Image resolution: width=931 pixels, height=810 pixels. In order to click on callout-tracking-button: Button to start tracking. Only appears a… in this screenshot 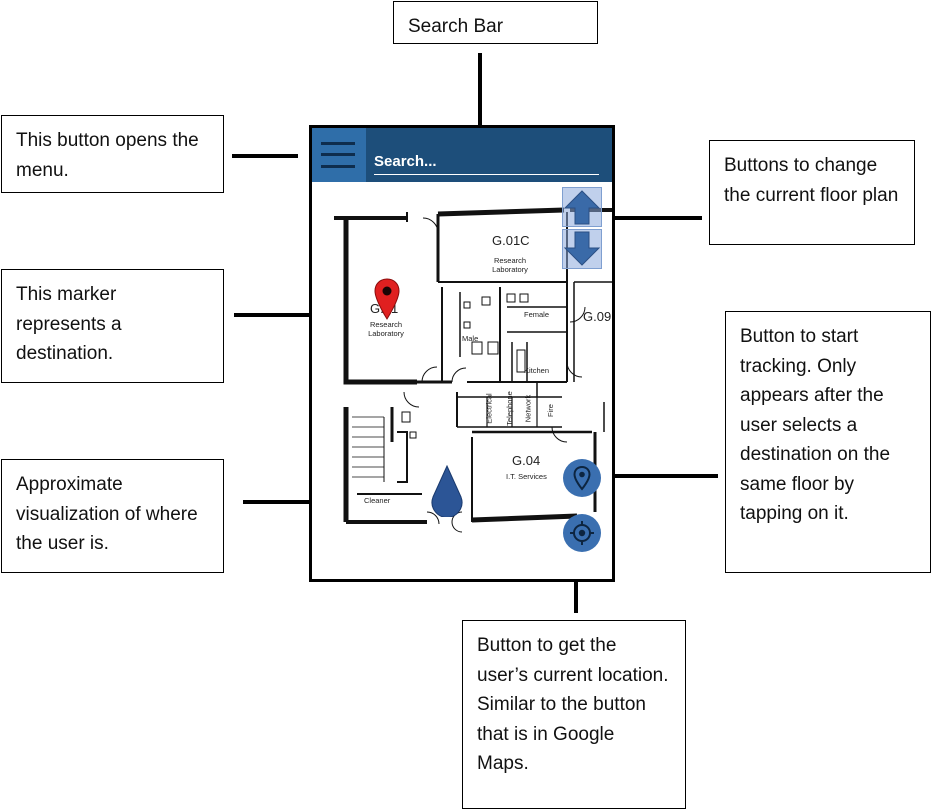, I will do `click(828, 442)`.